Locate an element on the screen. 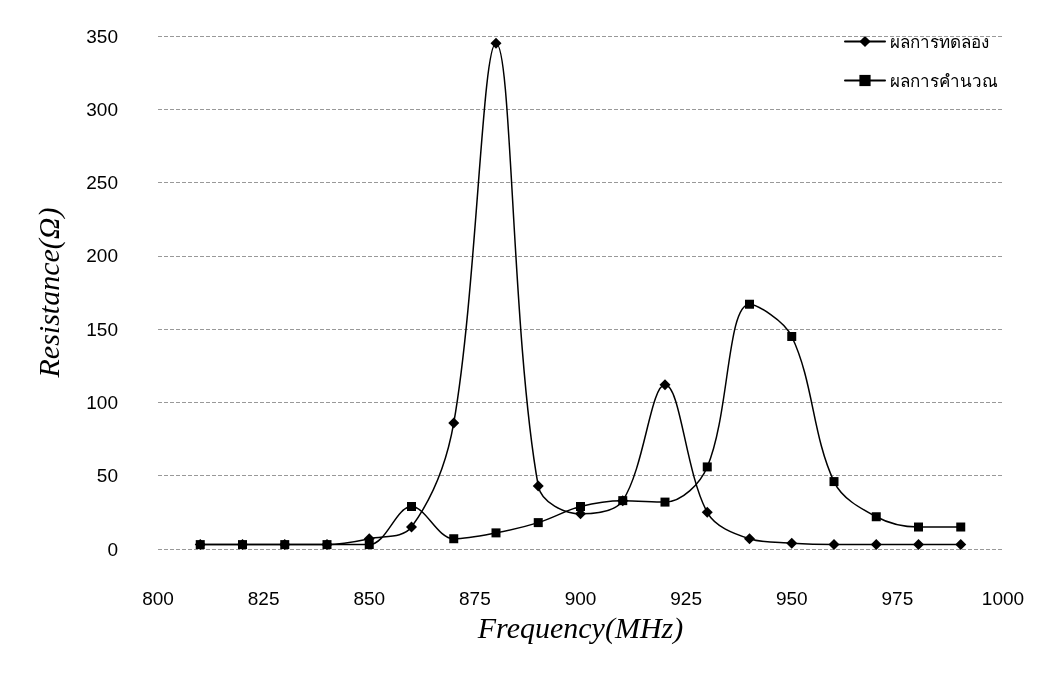 The width and height of the screenshot is (1051, 681). x-tick-label: 875 is located at coordinates (475, 598).